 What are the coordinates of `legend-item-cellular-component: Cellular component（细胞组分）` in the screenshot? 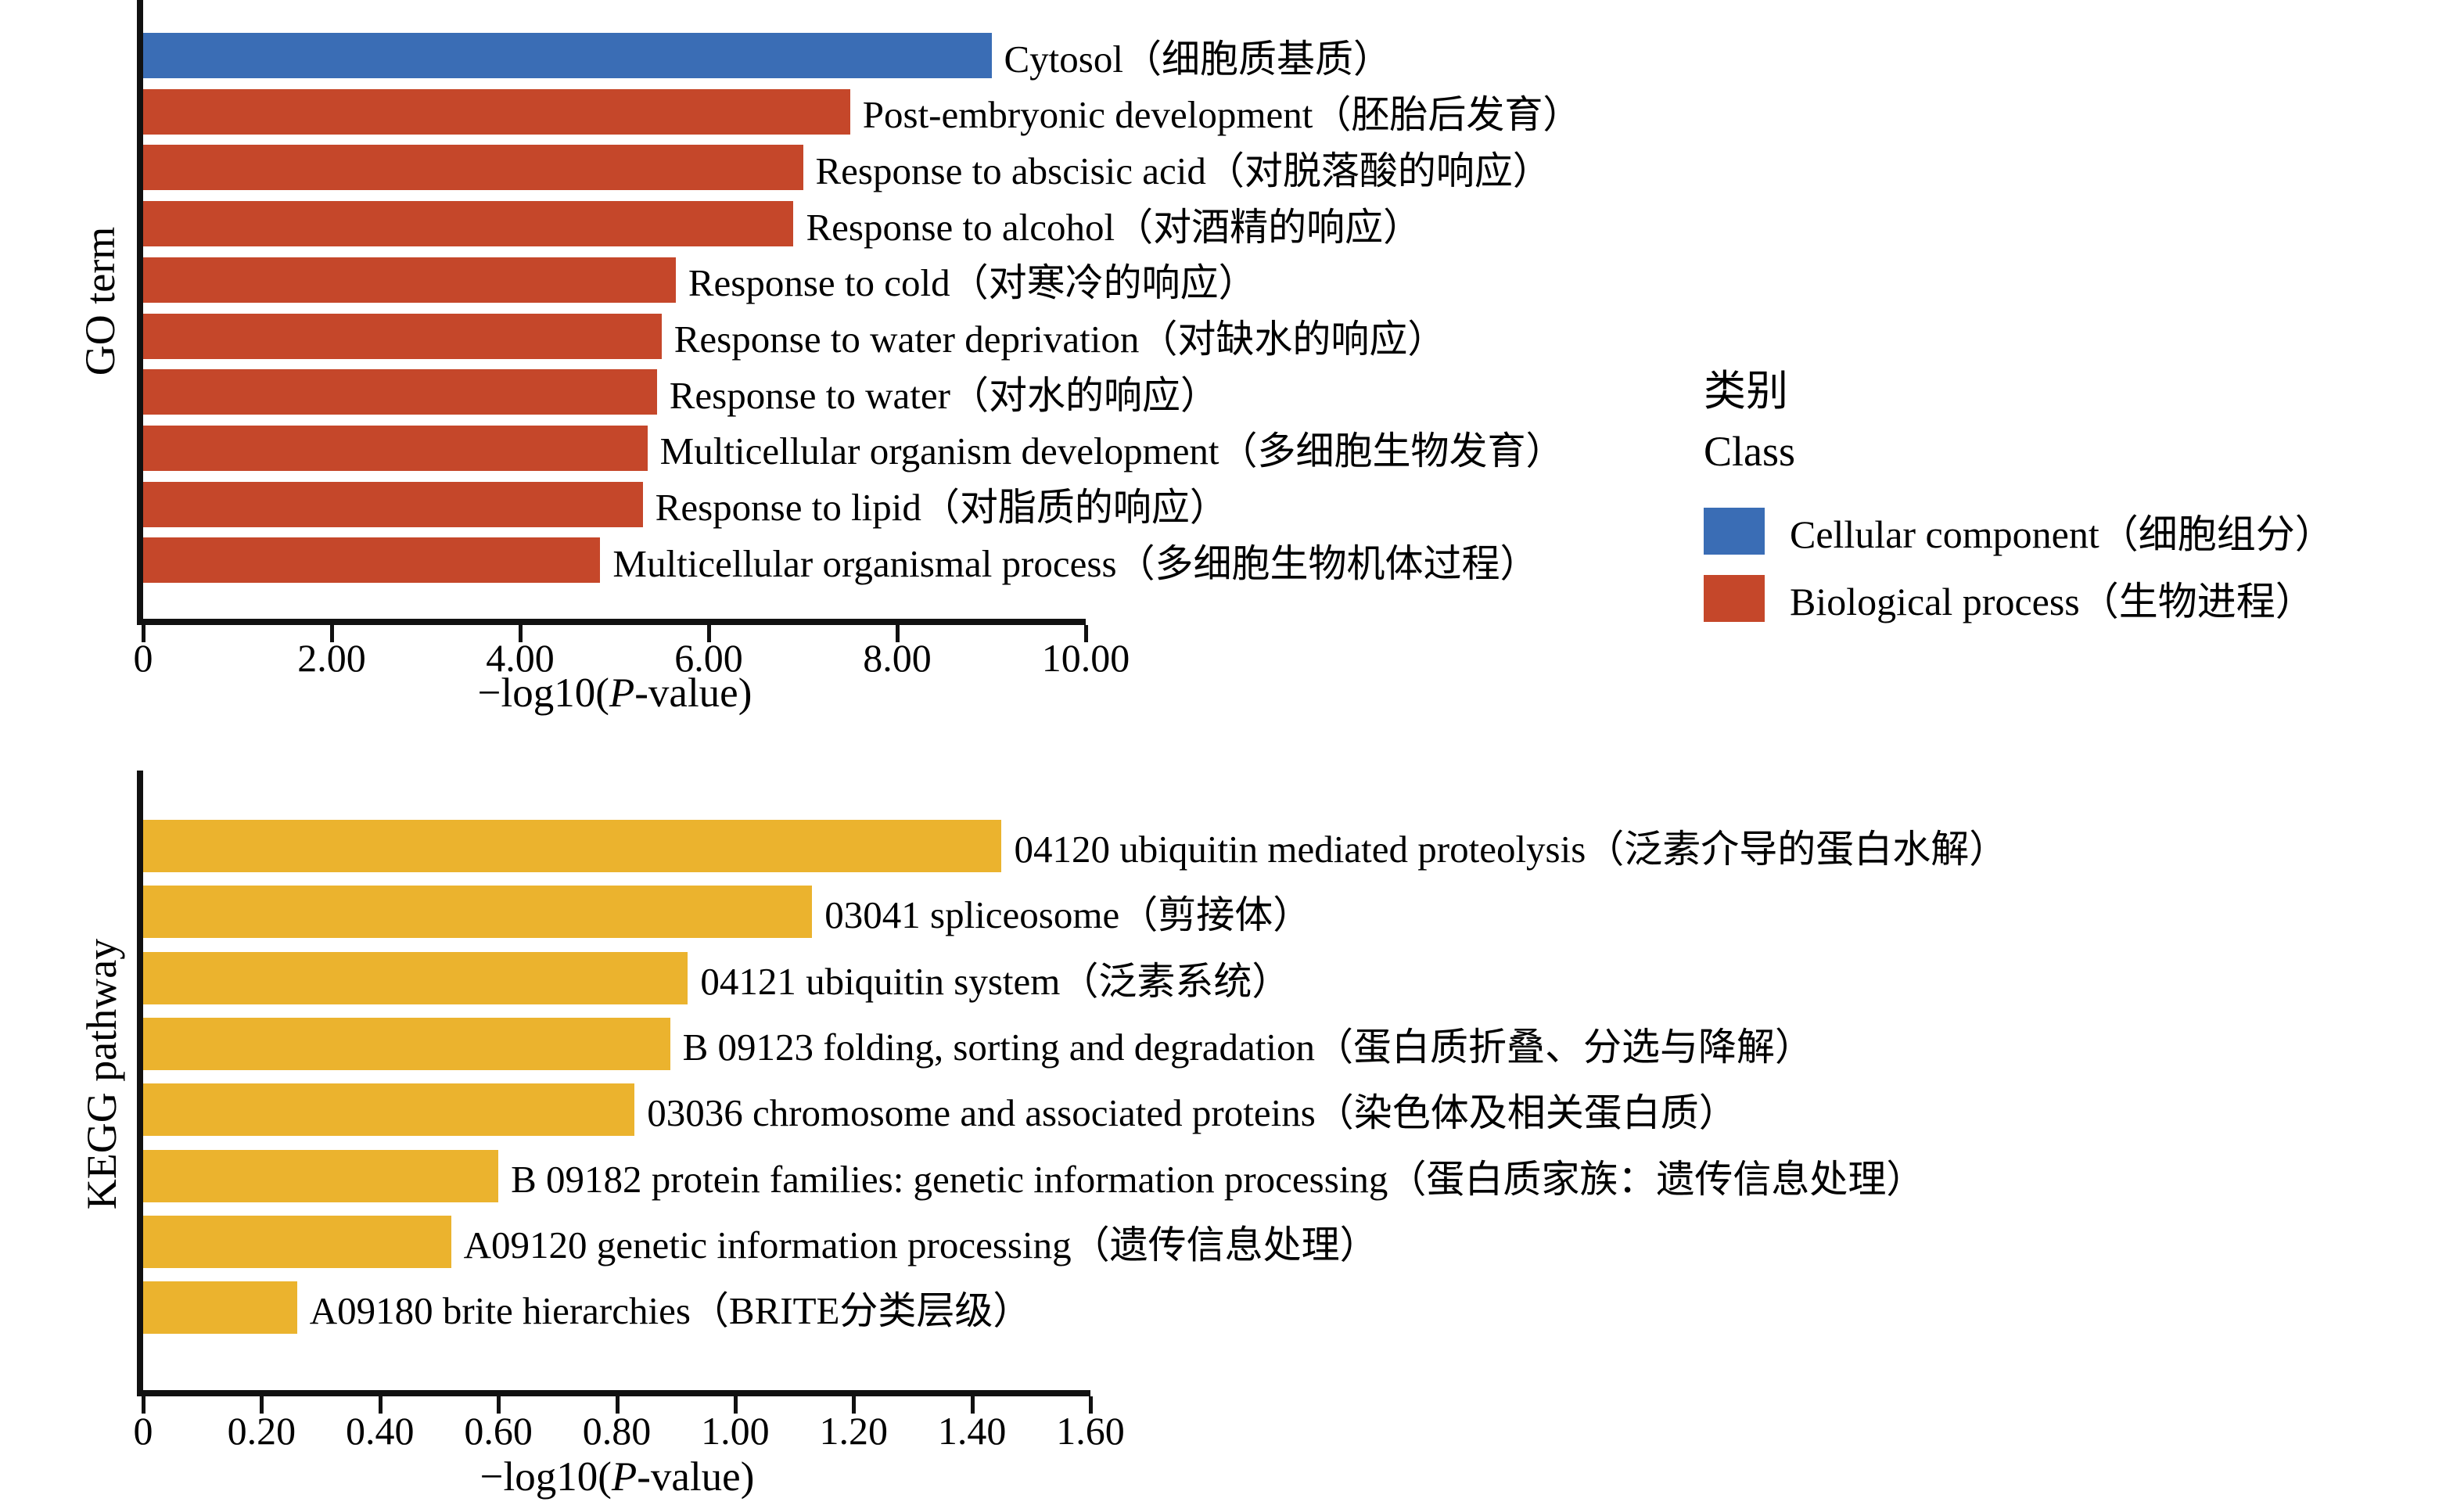 It's located at (2019, 531).